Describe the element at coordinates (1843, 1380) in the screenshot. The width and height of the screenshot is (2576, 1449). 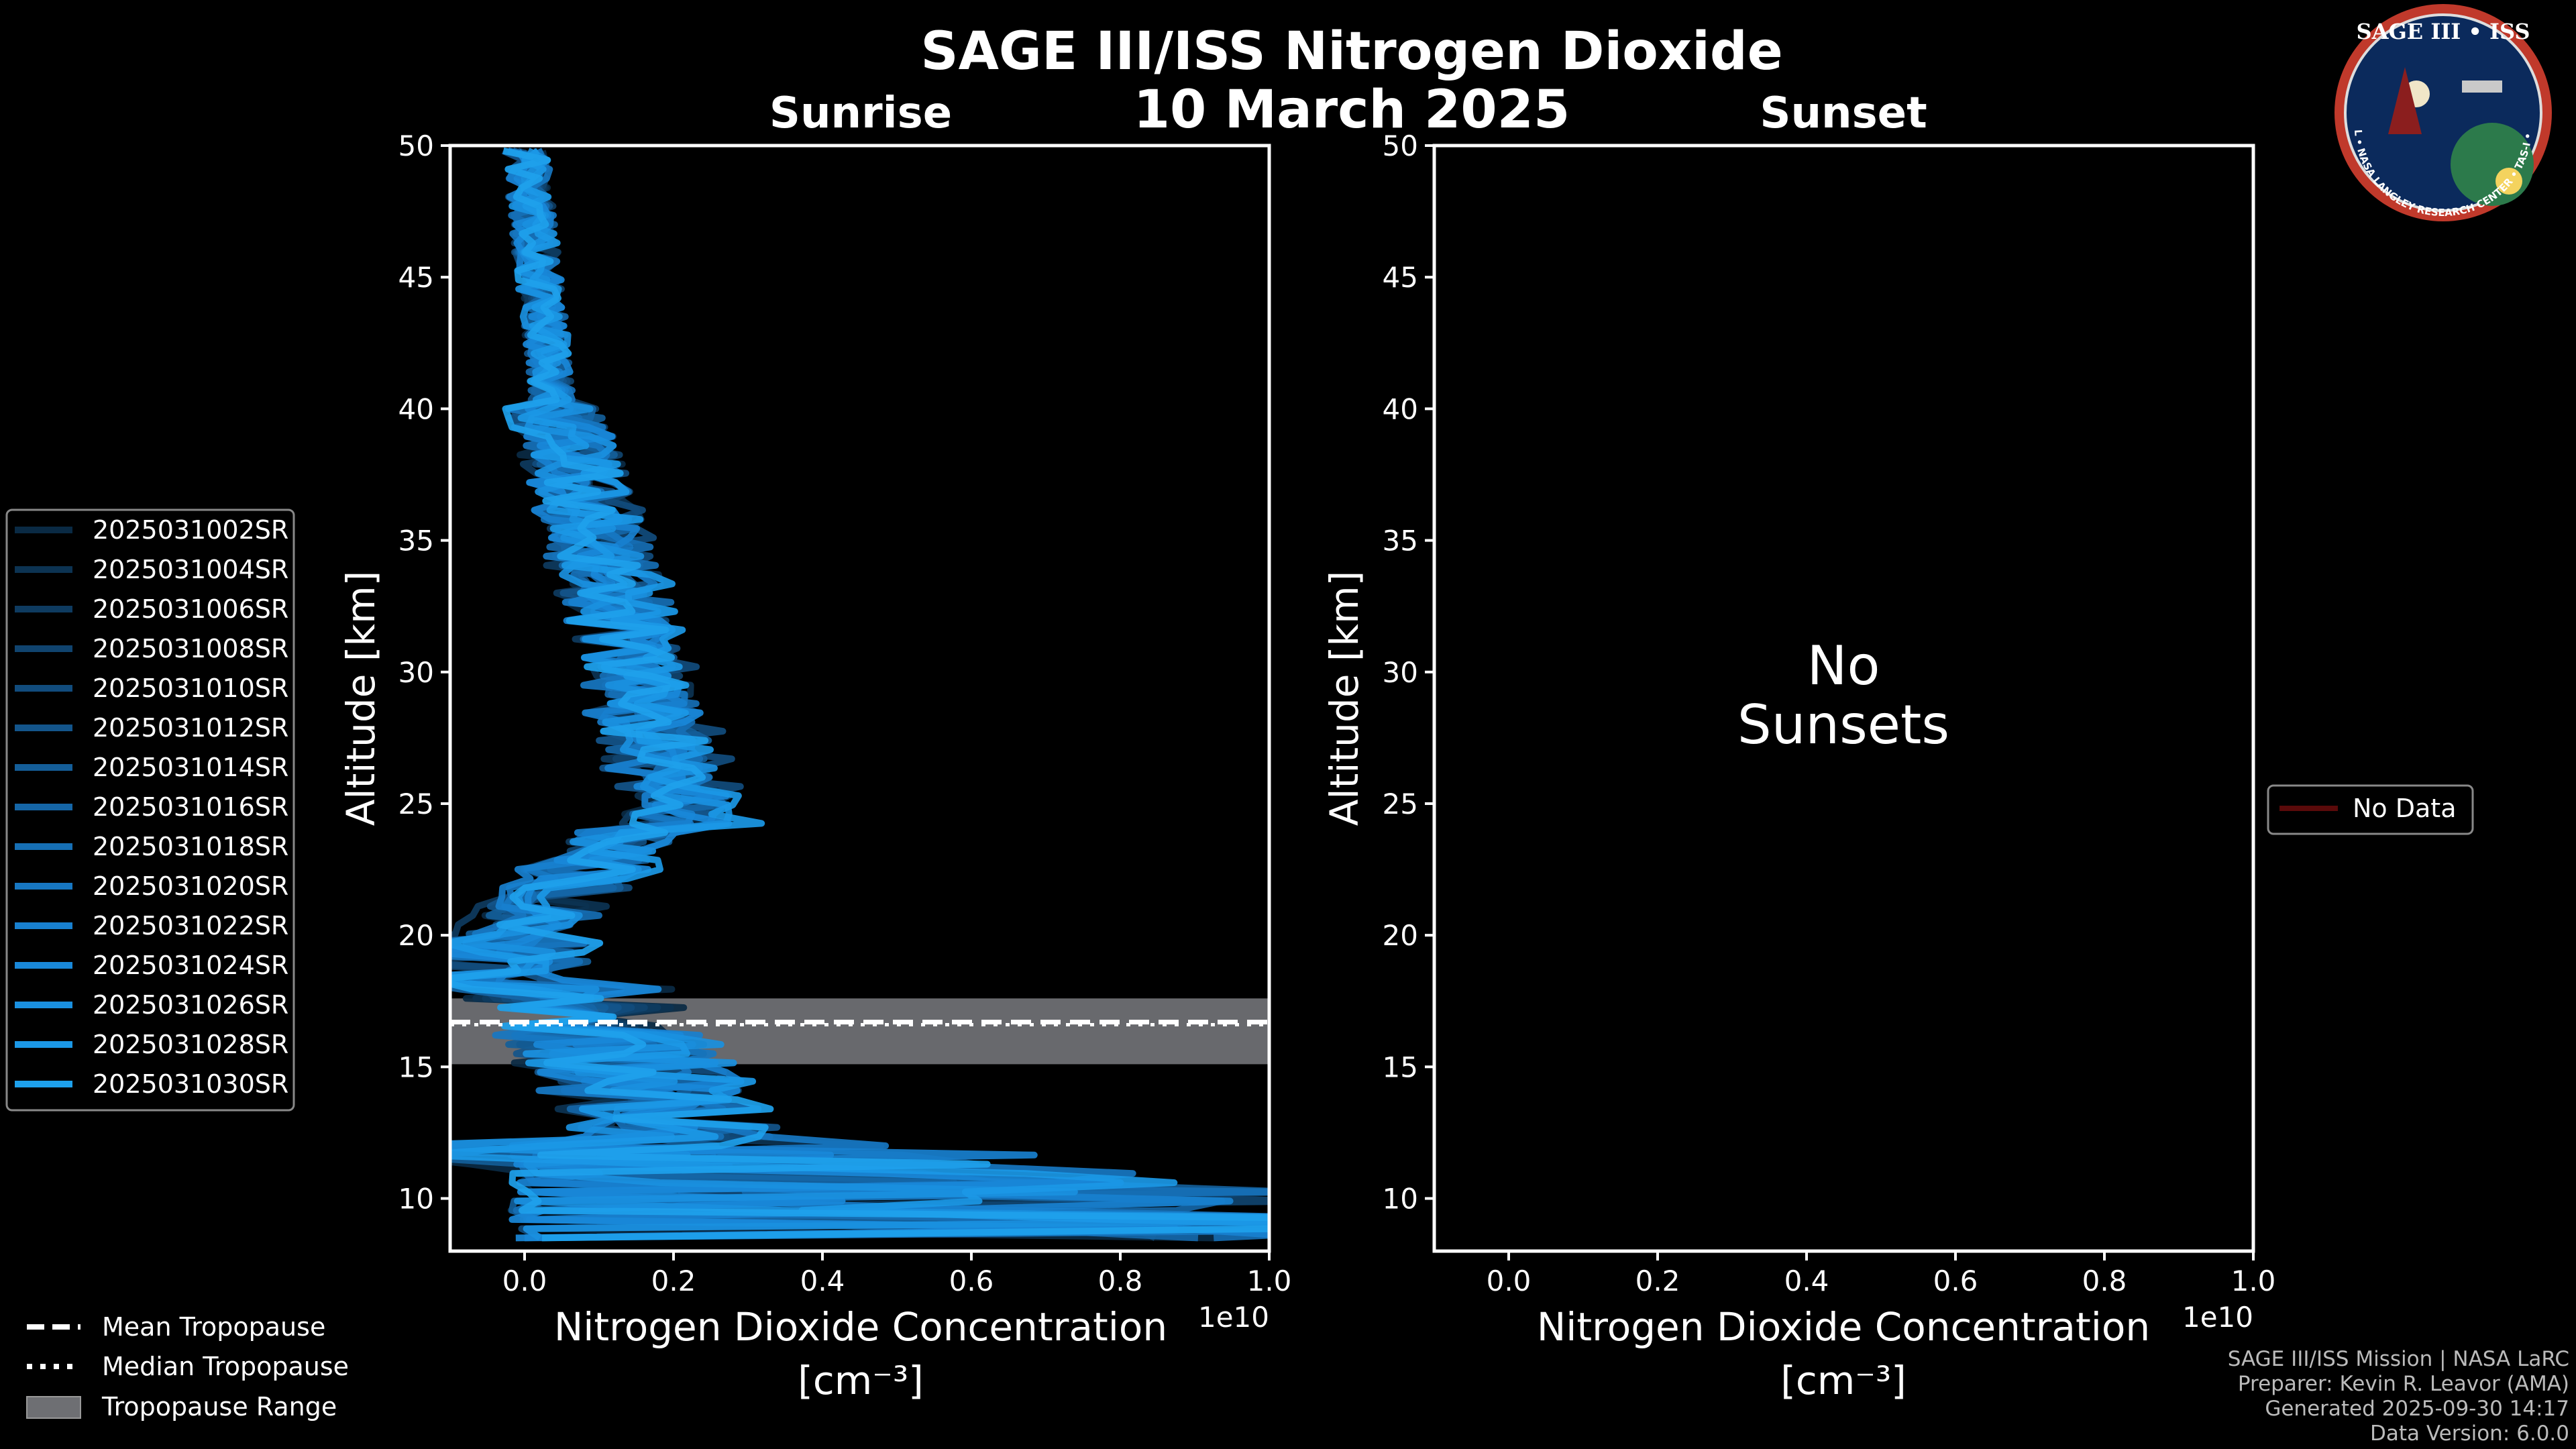
I see `sunset-xlabel-unit: [cm⁻³]` at that location.